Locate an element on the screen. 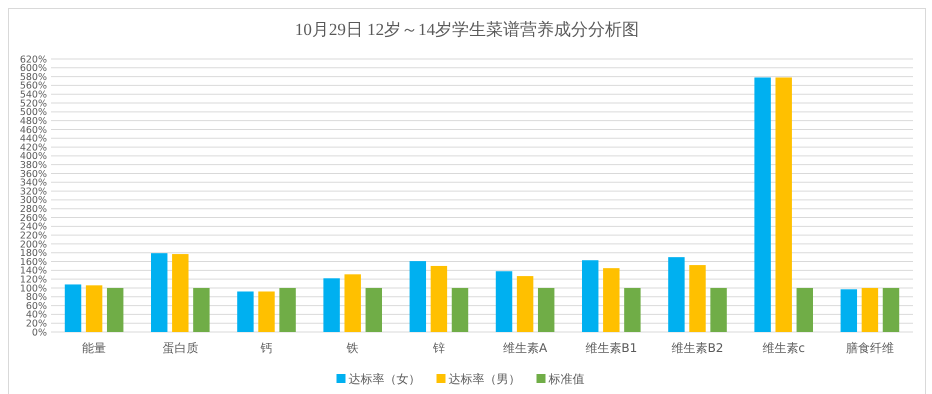 The width and height of the screenshot is (932, 394). y-tick-label: 540% is located at coordinates (33, 95).